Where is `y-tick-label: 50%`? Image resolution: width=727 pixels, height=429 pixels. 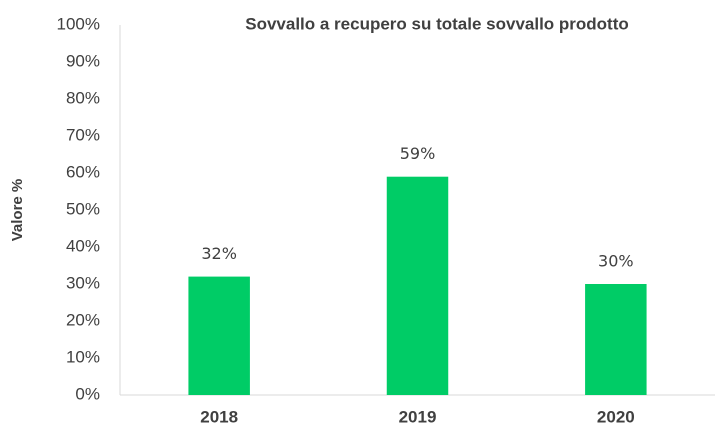 y-tick-label: 50% is located at coordinates (83, 208).